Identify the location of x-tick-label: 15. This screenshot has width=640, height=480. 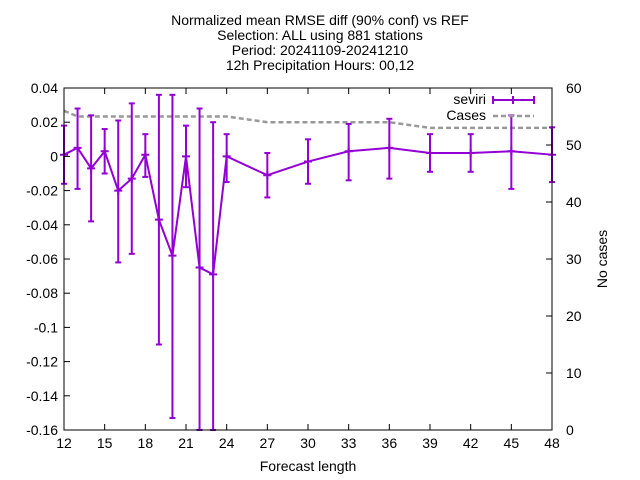
(105, 443).